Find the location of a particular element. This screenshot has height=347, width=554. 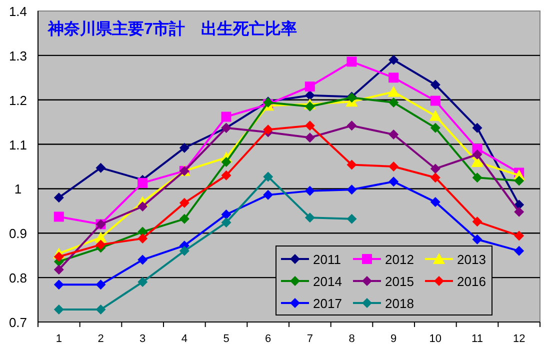

legend-label: 2017 is located at coordinates (327, 303).